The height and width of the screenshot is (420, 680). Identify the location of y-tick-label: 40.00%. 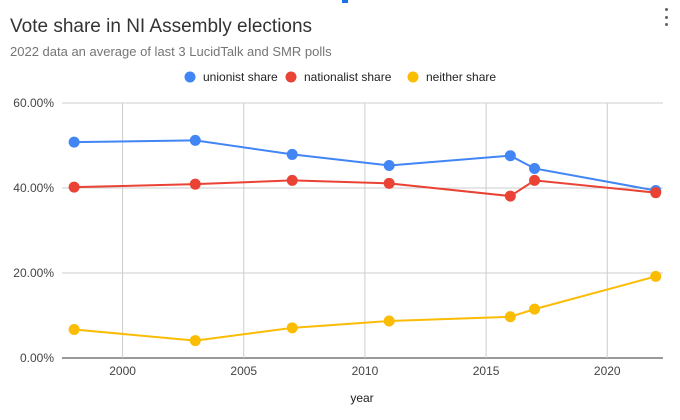
(33, 188).